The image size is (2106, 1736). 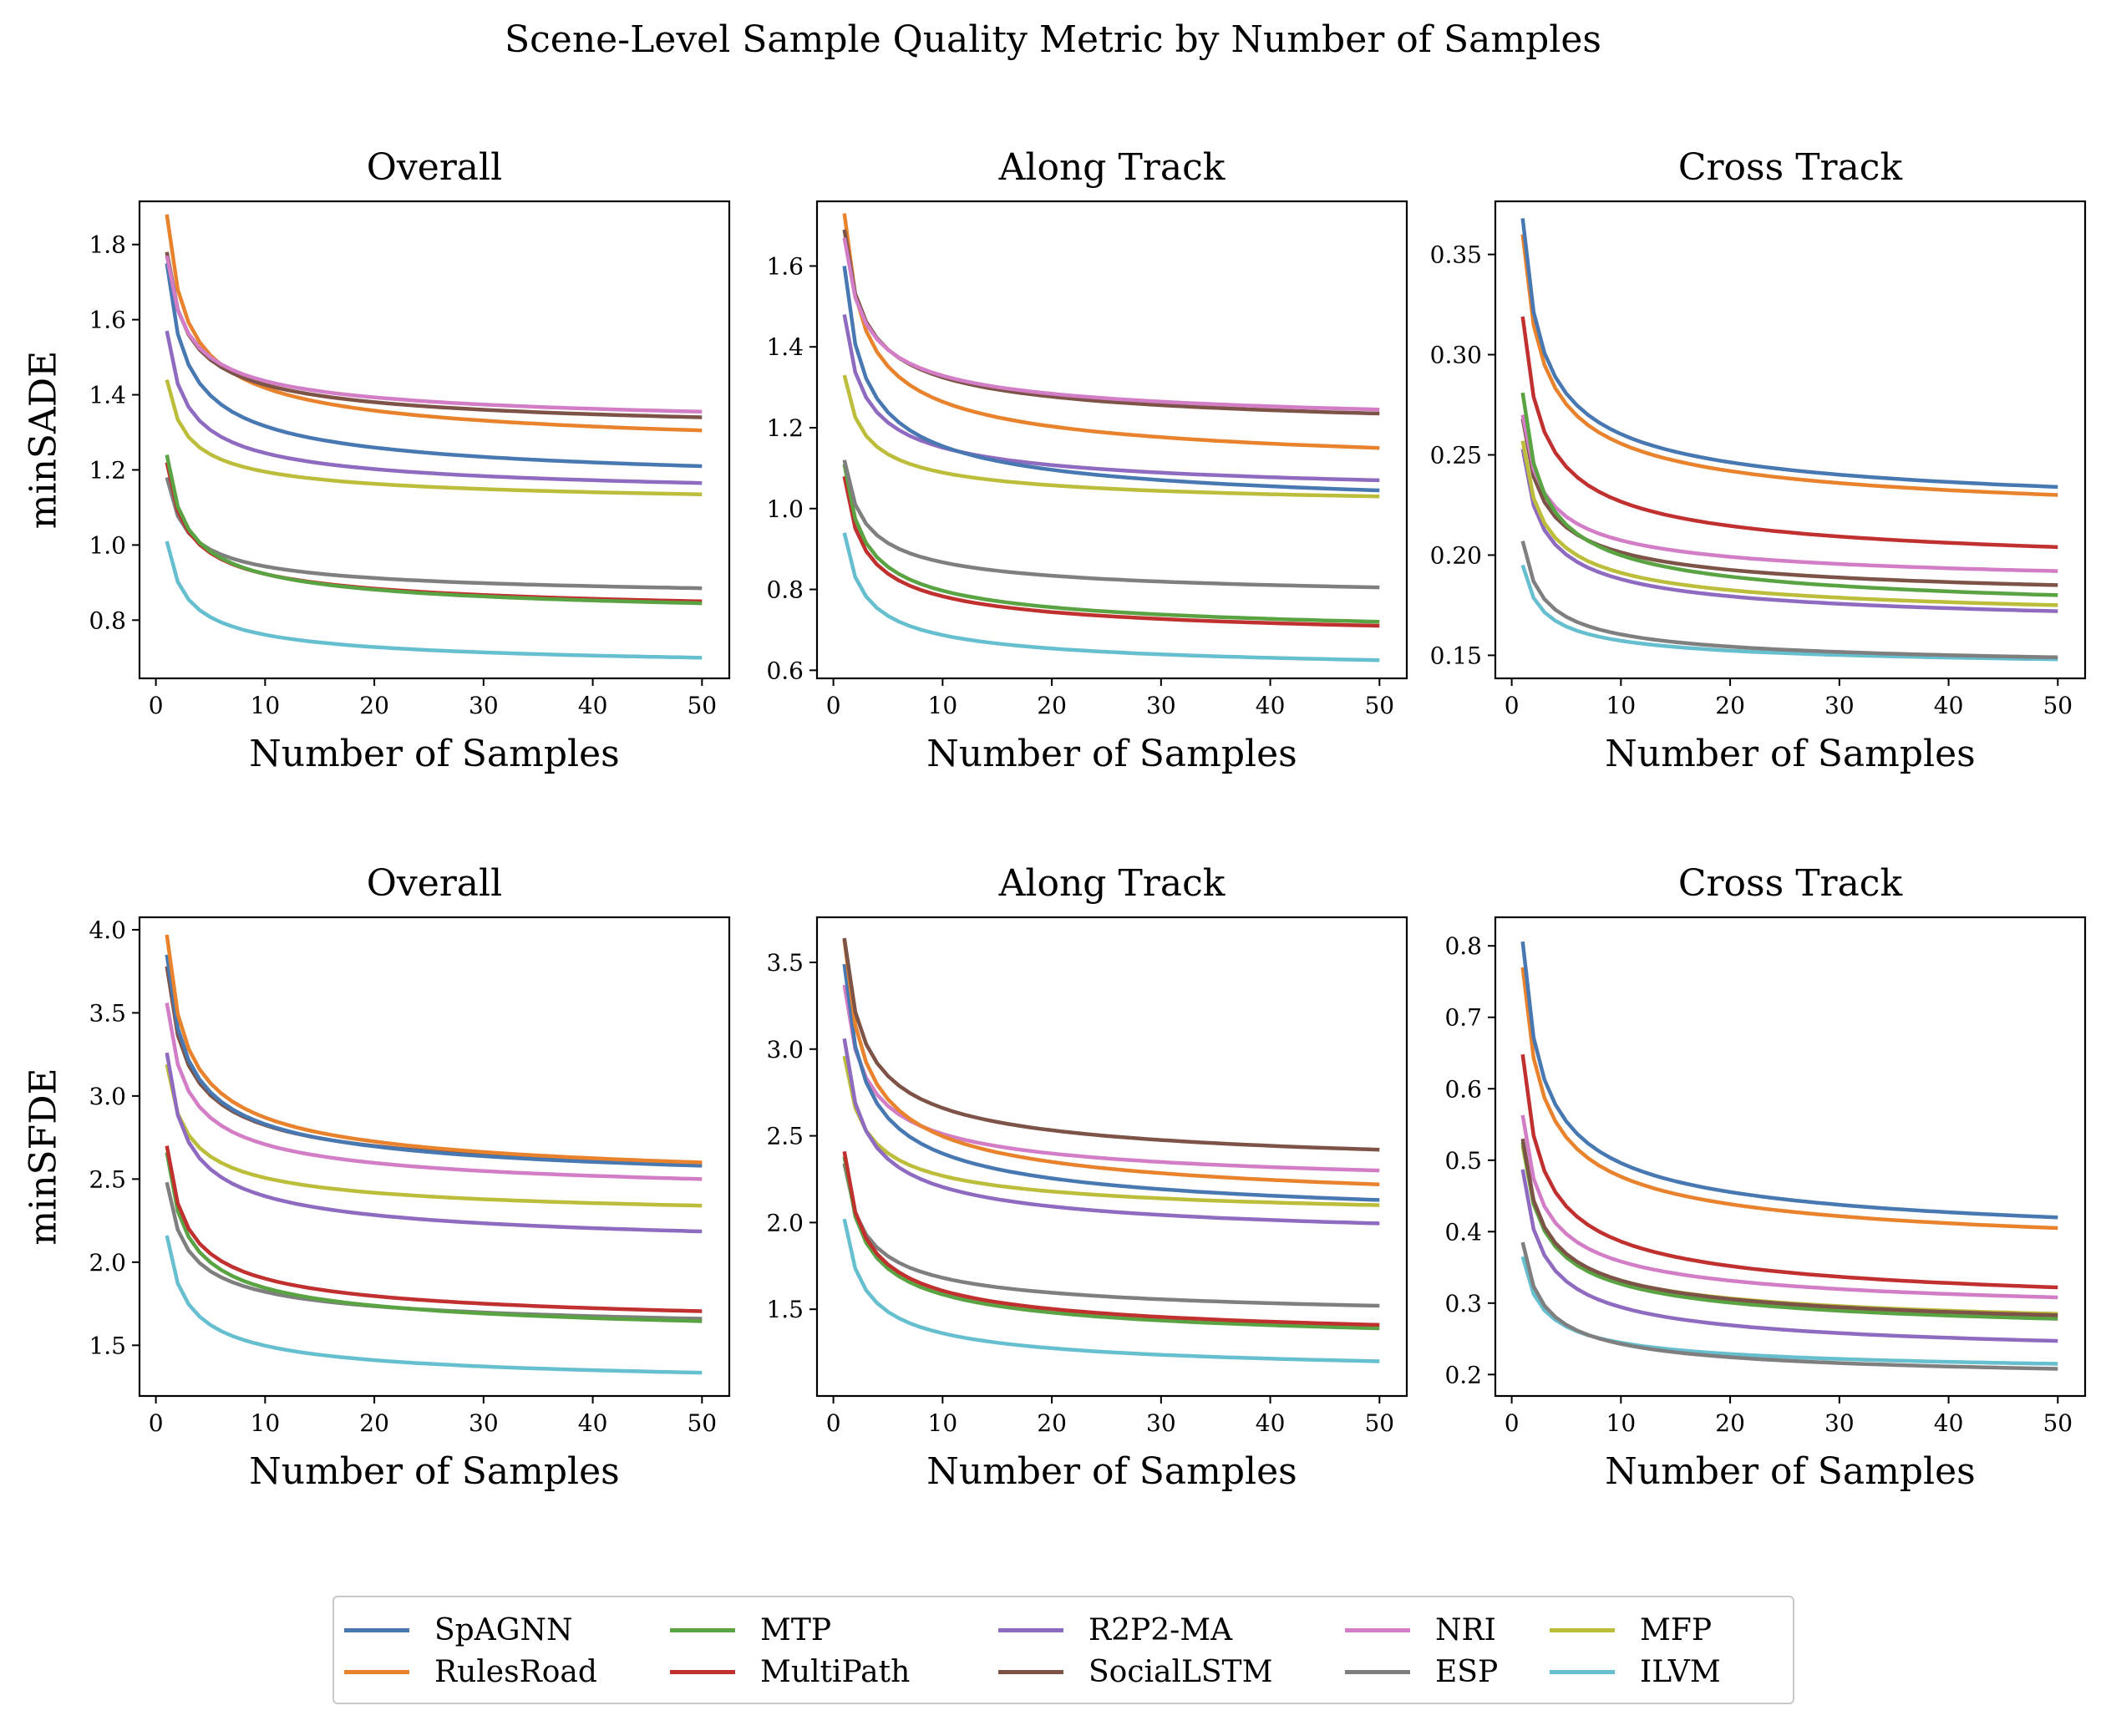 I want to click on legend-item-sociallstm: SocialLSTM, so click(x=1135, y=1671).